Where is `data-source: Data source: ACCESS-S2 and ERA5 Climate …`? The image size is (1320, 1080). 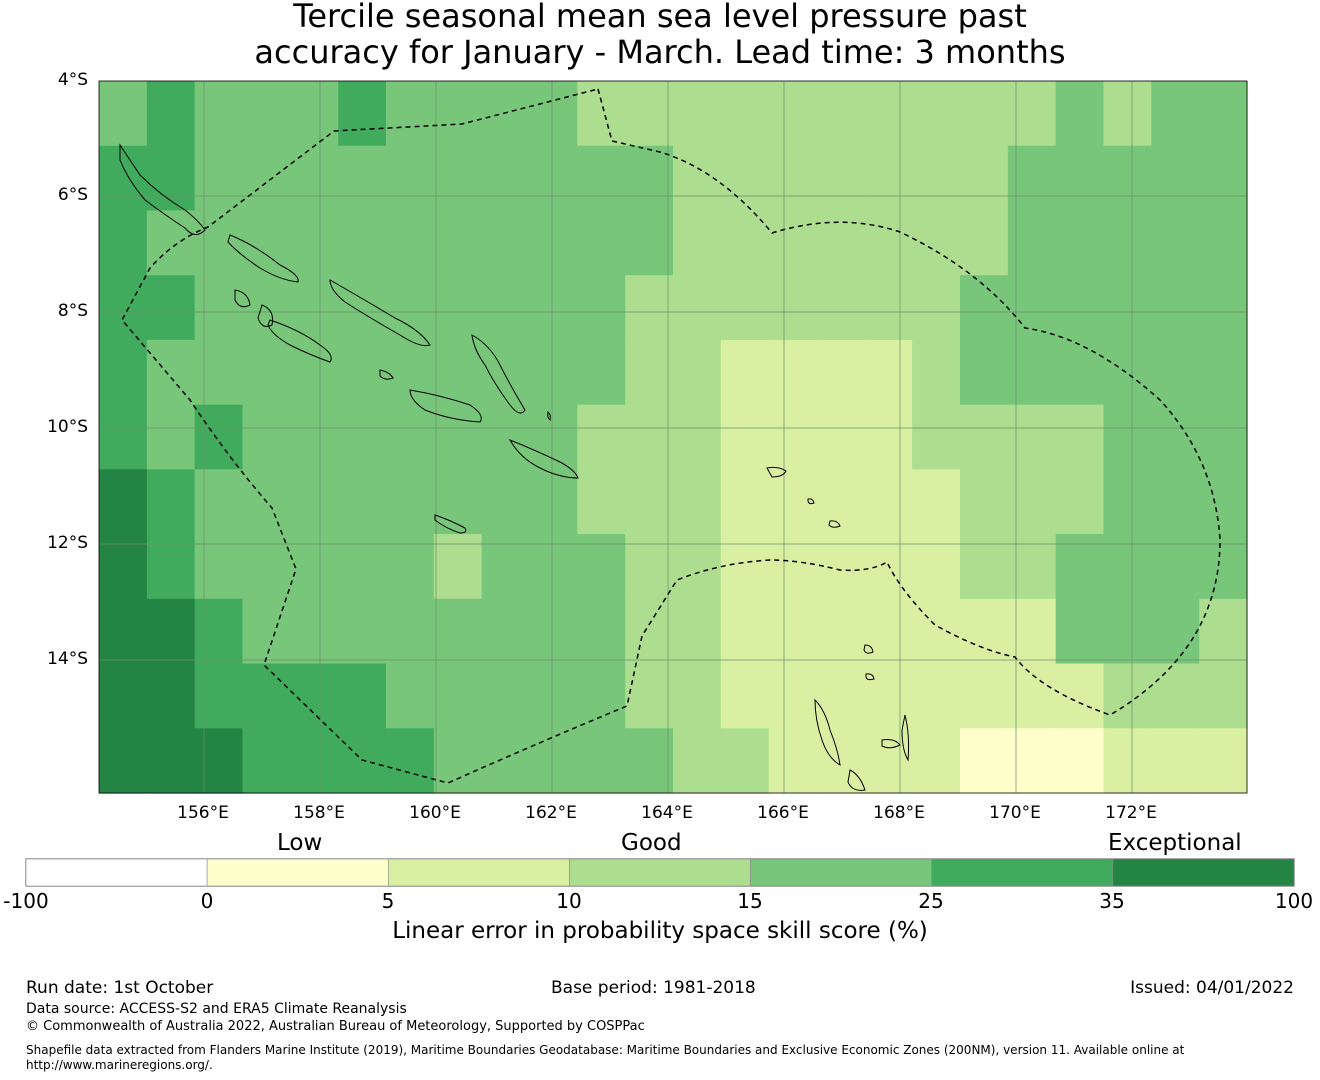 data-source: Data source: ACCESS-S2 and ERA5 Climate … is located at coordinates (216, 1009).